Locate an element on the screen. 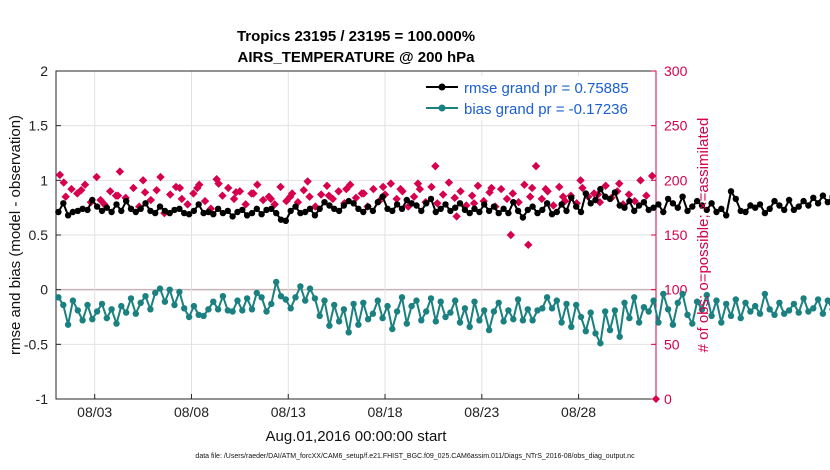 This screenshot has width=830, height=470. chart-title-line1: Tropics 23195 / 23195 = 100.000% is located at coordinates (356, 36).